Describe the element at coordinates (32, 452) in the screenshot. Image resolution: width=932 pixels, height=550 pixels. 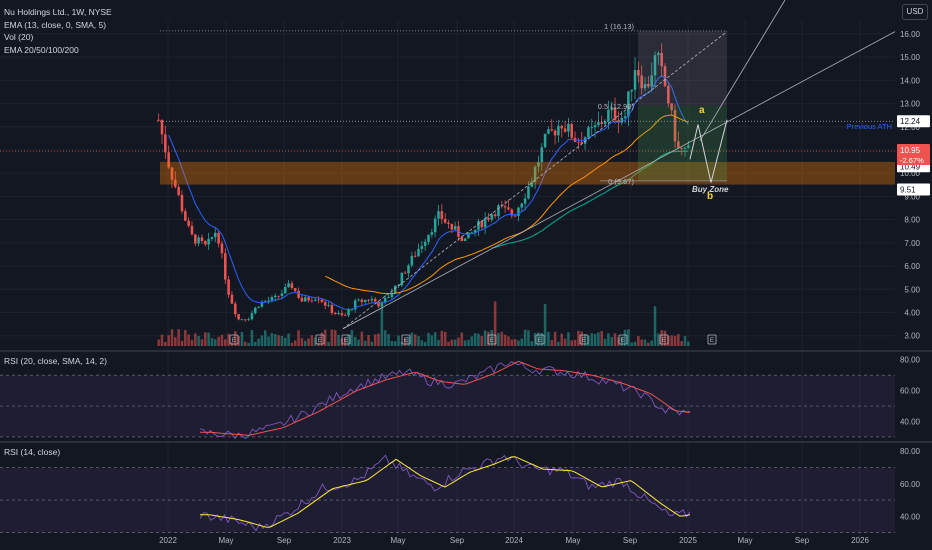
I see `rsi2-title: RSI (14, close)` at that location.